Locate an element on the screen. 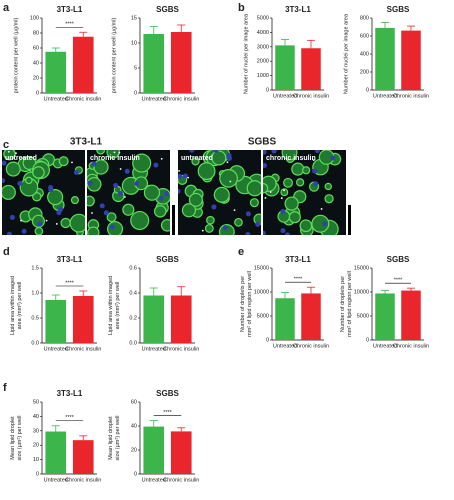 The image size is (454, 500). panel-label: b is located at coordinates (241, 8).